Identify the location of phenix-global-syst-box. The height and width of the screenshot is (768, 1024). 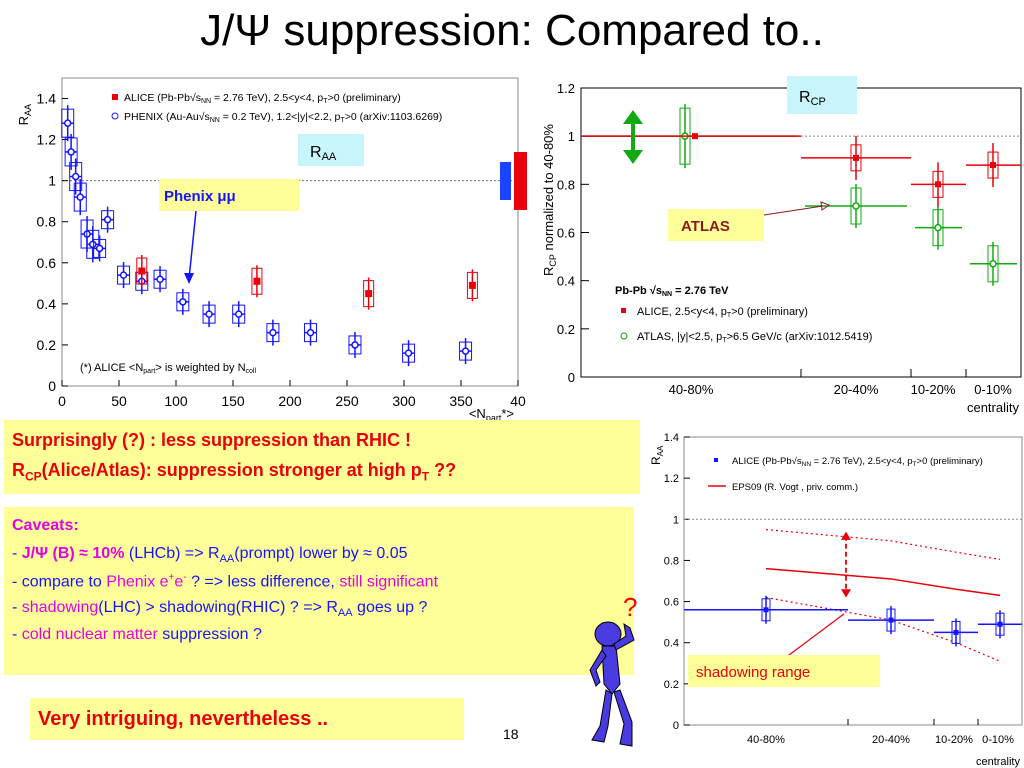
(520, 181).